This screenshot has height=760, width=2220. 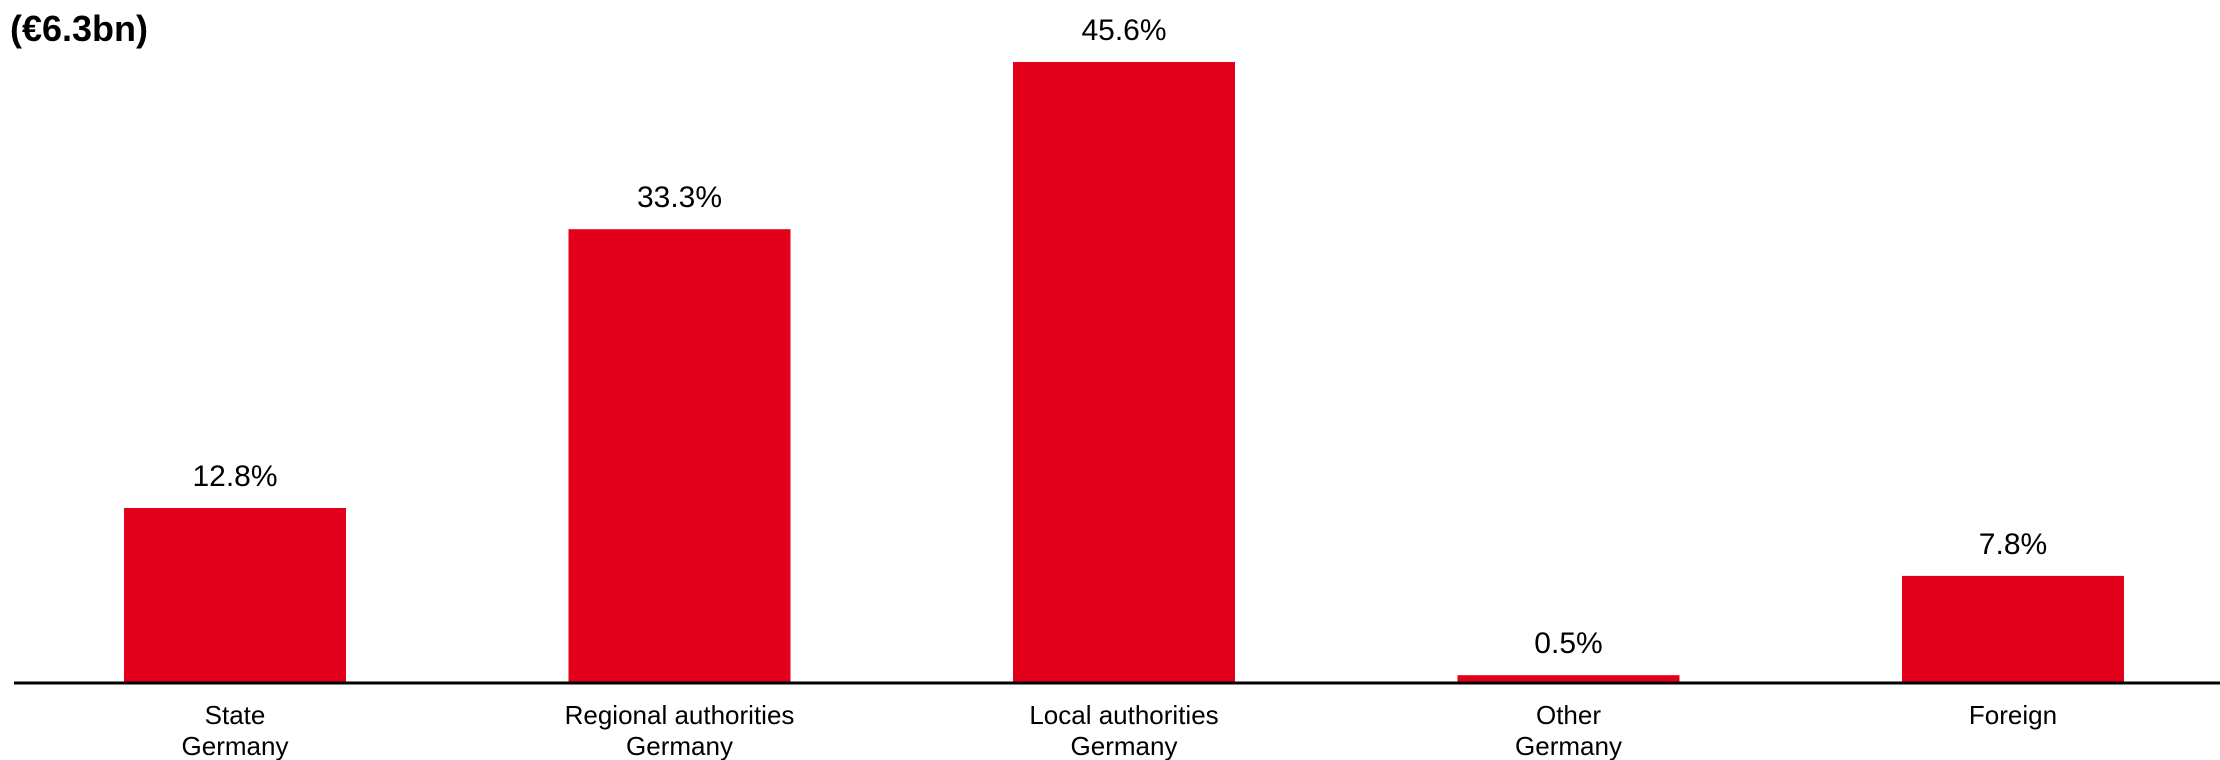 What do you see at coordinates (1568, 715) in the screenshot?
I see `category-label-line: Other` at bounding box center [1568, 715].